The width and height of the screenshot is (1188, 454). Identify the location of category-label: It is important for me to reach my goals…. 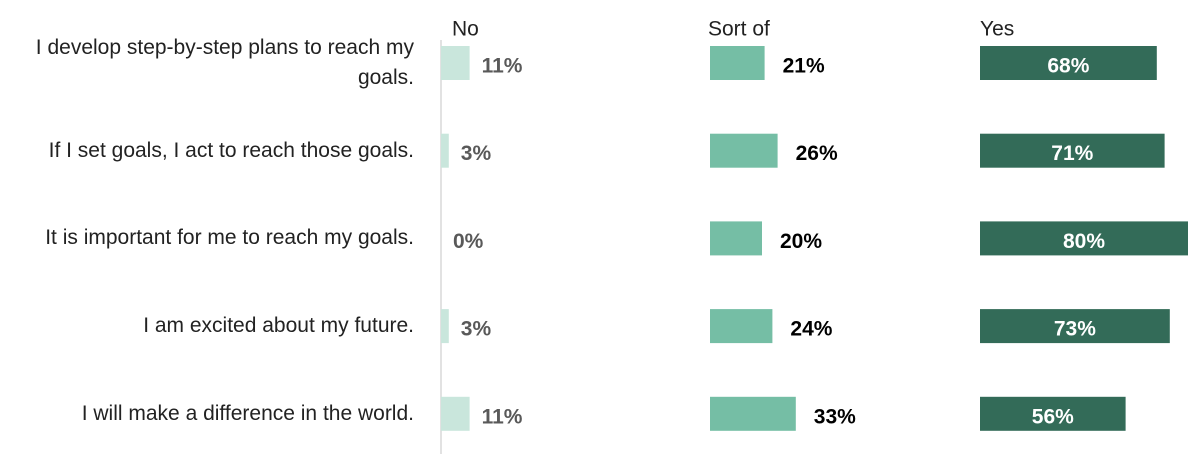
(229, 238).